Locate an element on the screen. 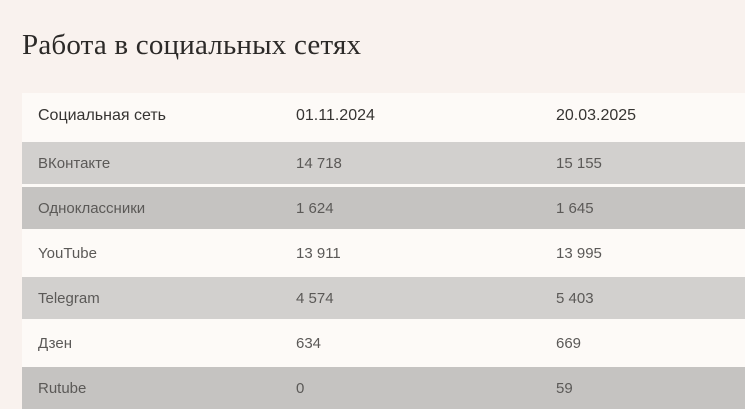 Image resolution: width=745 pixels, height=409 pixels. table-row-dzen: Дзен 634 669 is located at coordinates (383, 341).